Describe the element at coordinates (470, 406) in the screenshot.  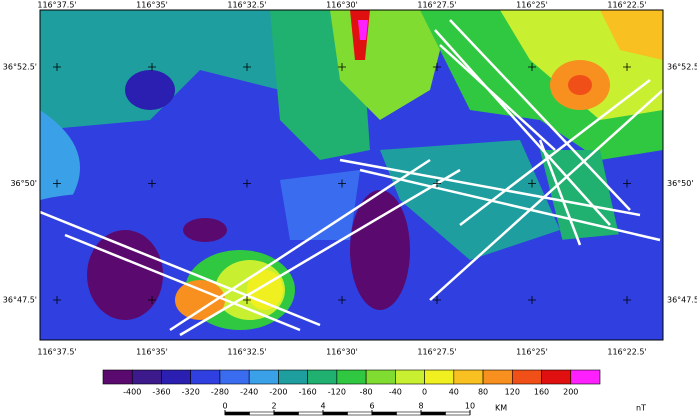
I see `scalebar-label: 10` at that location.